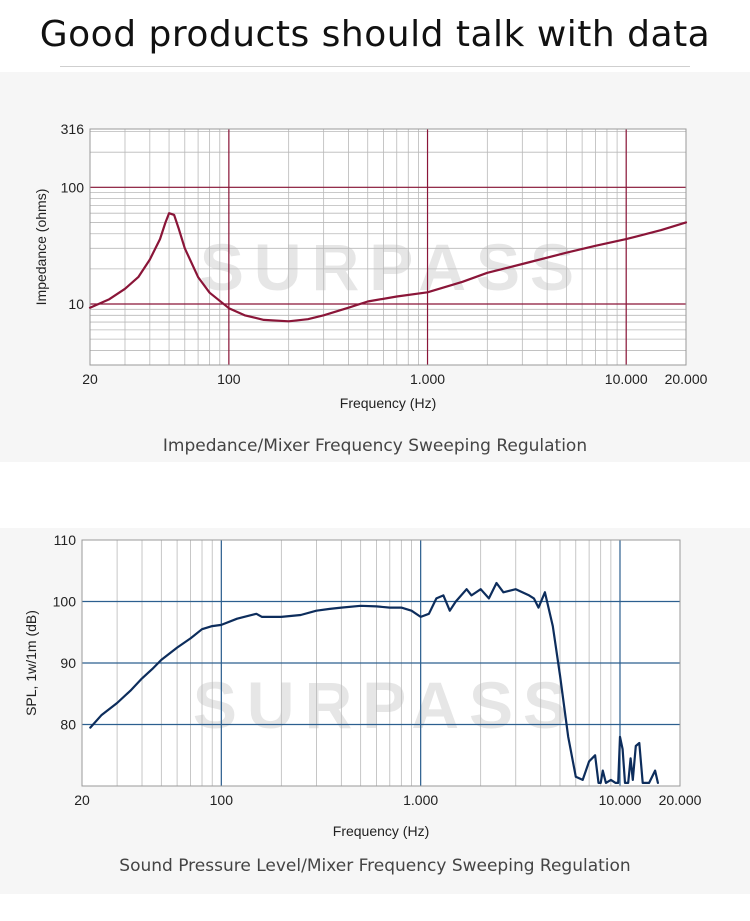  What do you see at coordinates (68, 663) in the screenshot?
I see `y-tick-label: 90` at bounding box center [68, 663].